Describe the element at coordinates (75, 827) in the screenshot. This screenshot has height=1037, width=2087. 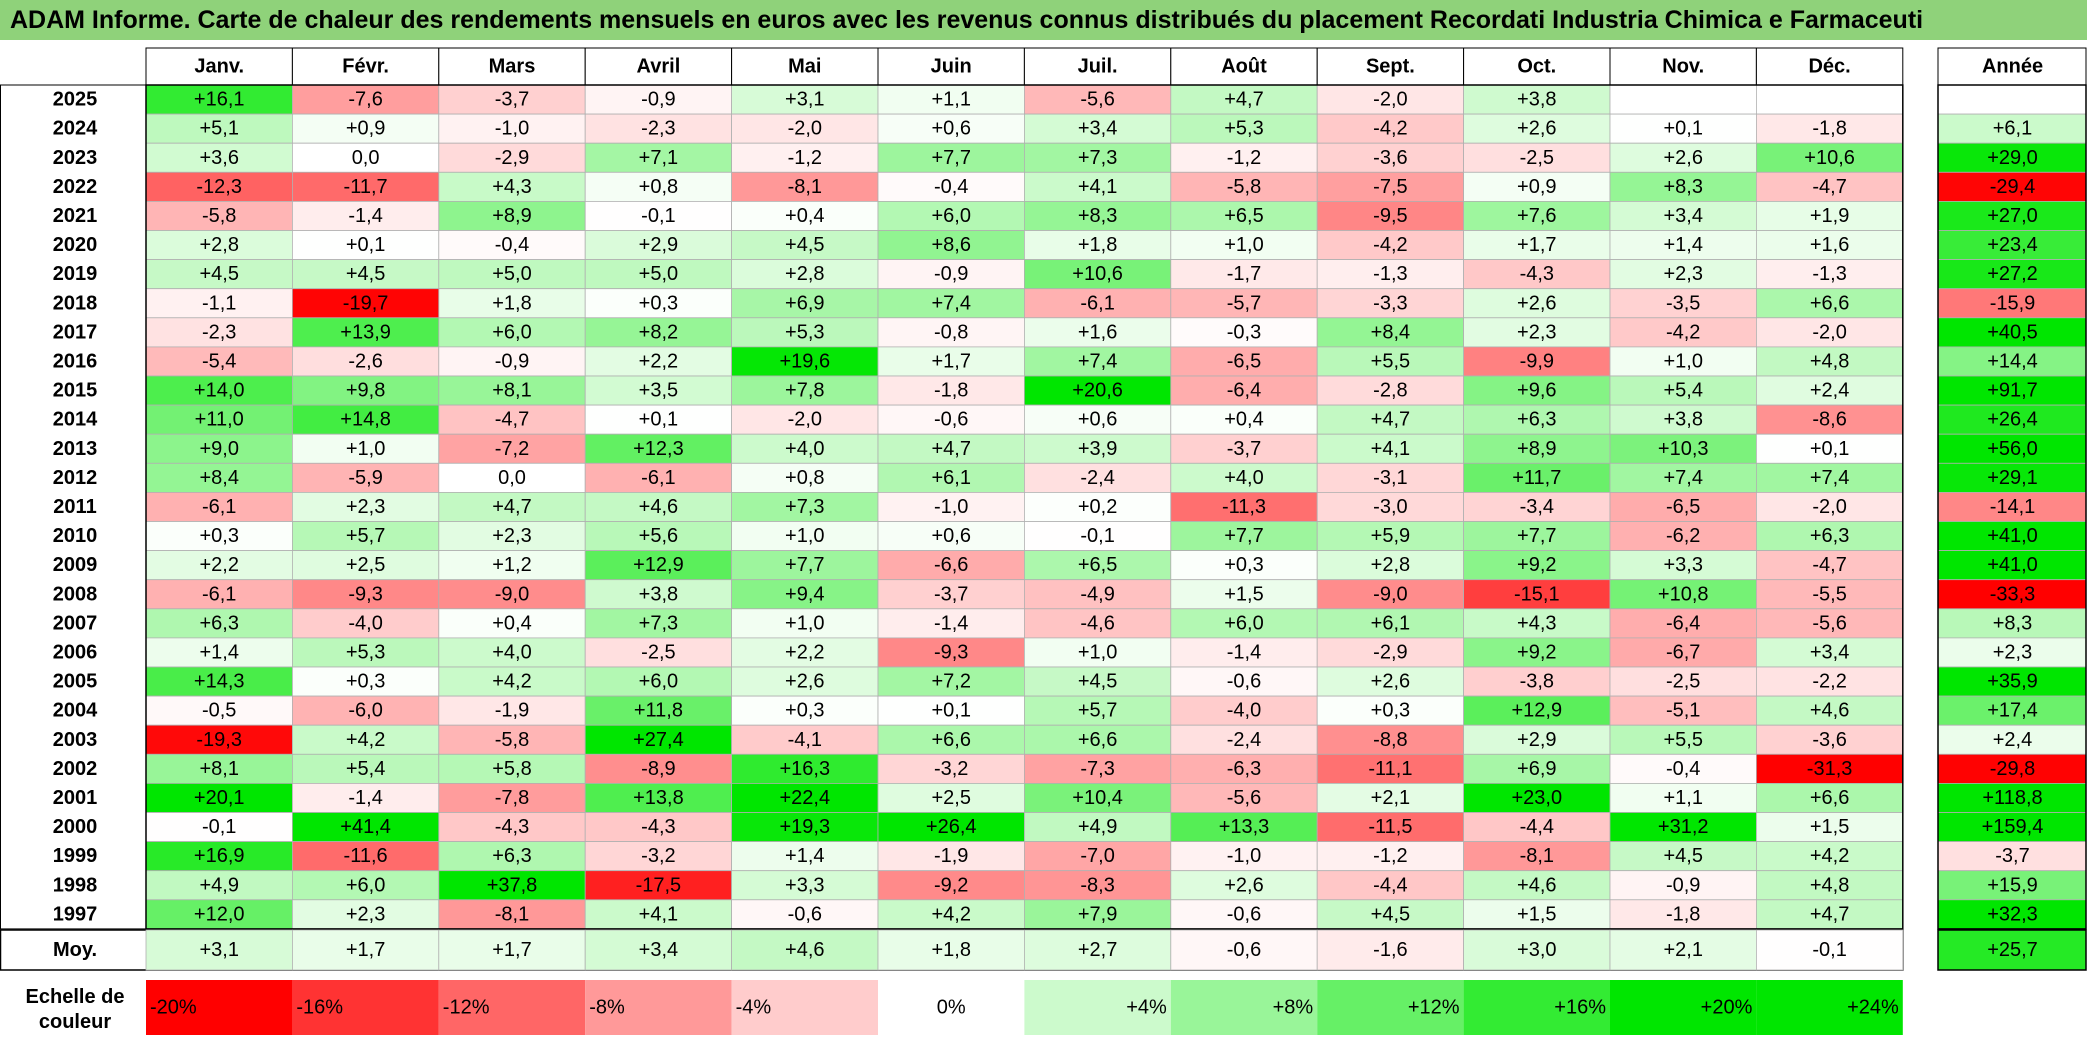
I see `row-year-label: 2000` at that location.